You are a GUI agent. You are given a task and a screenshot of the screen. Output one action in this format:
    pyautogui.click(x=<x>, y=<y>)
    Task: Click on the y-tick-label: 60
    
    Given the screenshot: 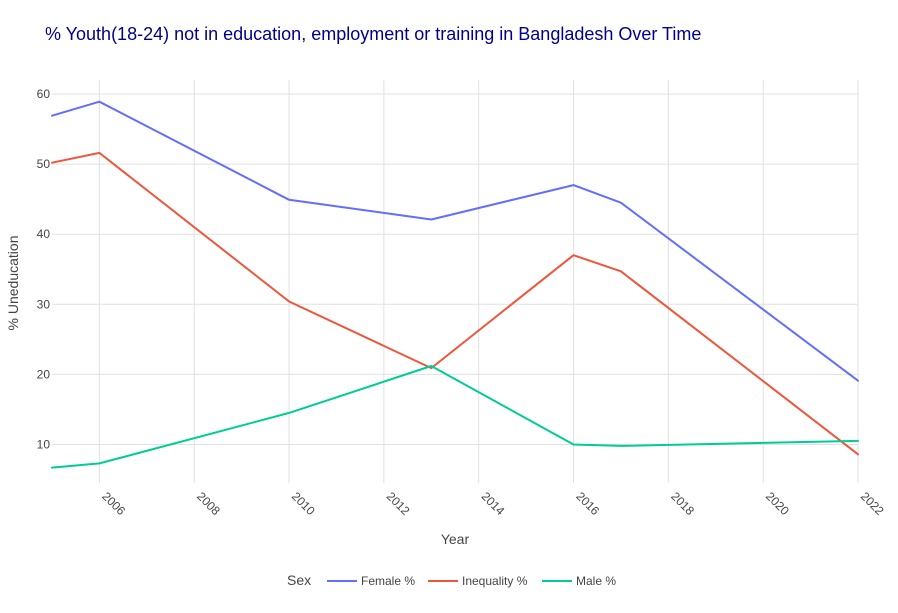 What is the action you would take?
    pyautogui.click(x=44, y=94)
    